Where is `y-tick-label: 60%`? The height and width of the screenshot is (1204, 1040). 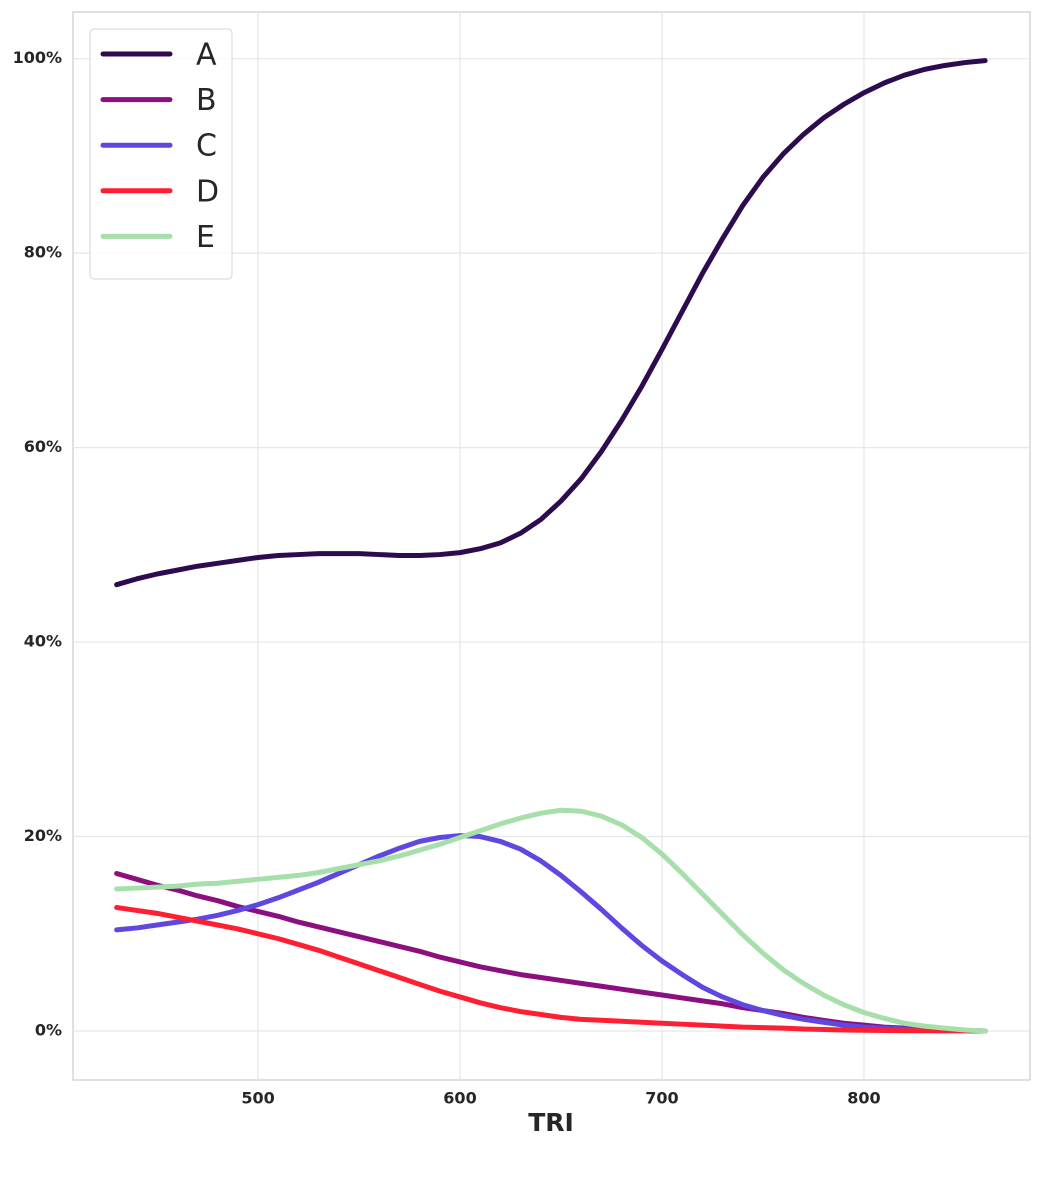
y-tick-label: 60% is located at coordinates (43, 446).